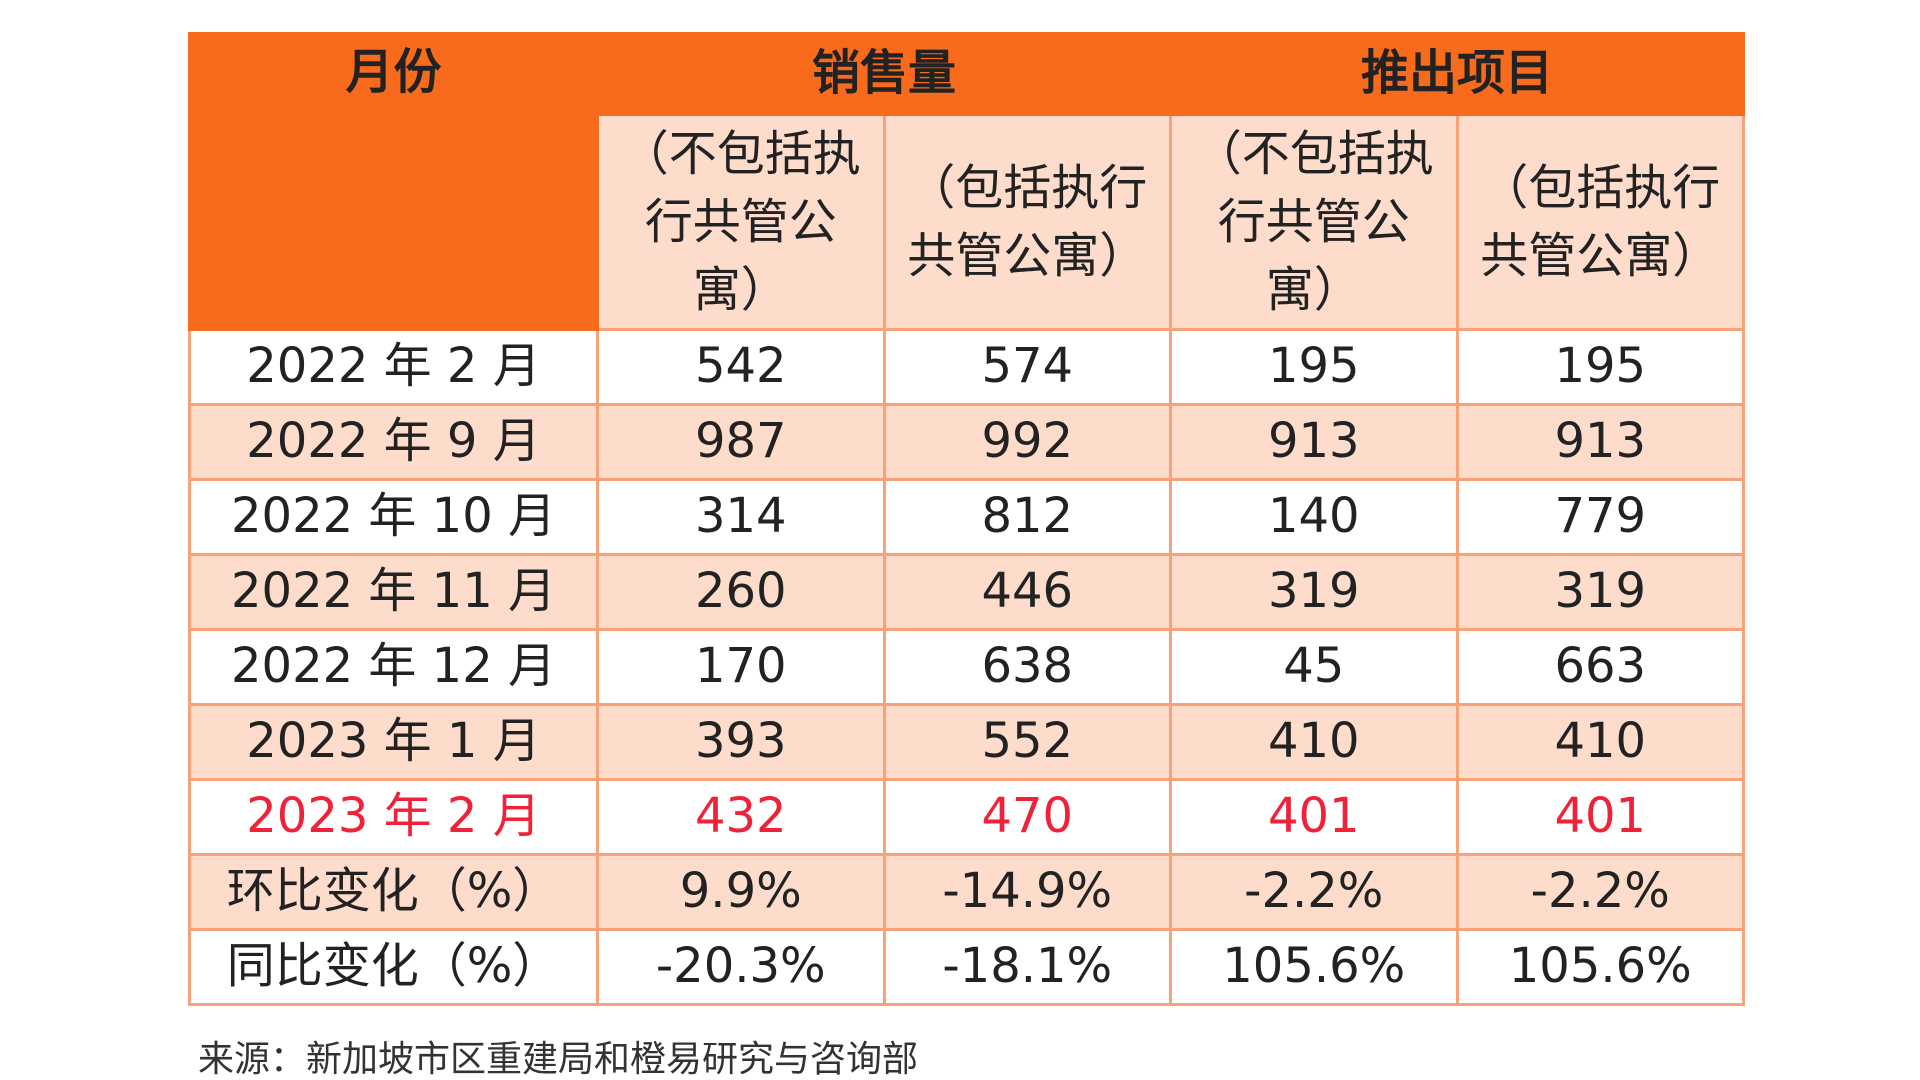 Image resolution: width=1920 pixels, height=1080 pixels. What do you see at coordinates (1027, 517) in the screenshot?
I see `cell-value: 812` at bounding box center [1027, 517].